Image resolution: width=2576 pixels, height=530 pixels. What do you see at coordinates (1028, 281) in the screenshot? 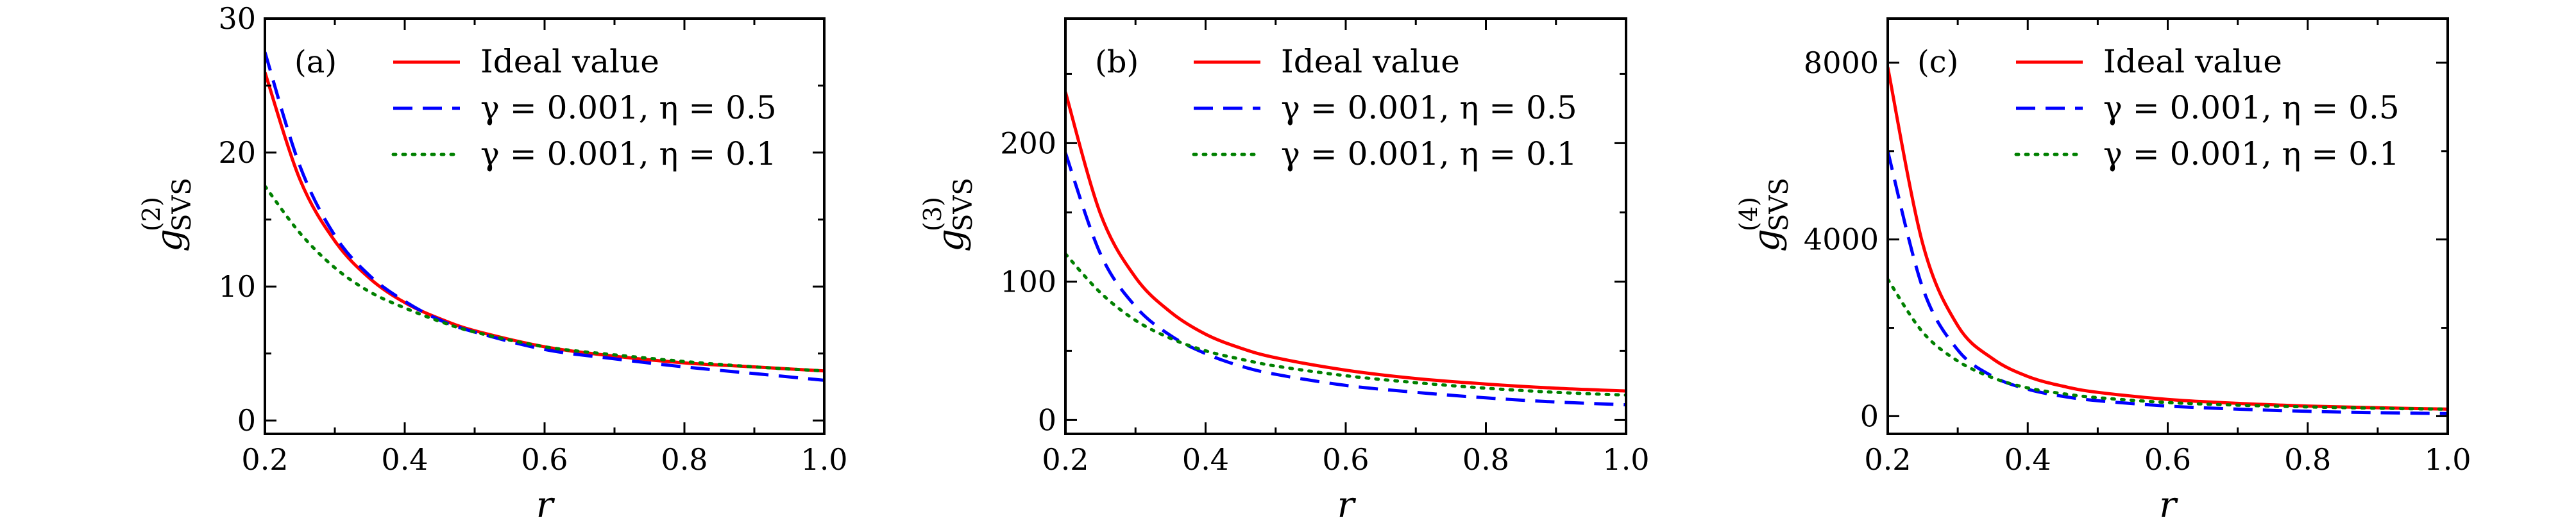
I see `y-tick-label: 100` at bounding box center [1028, 281].